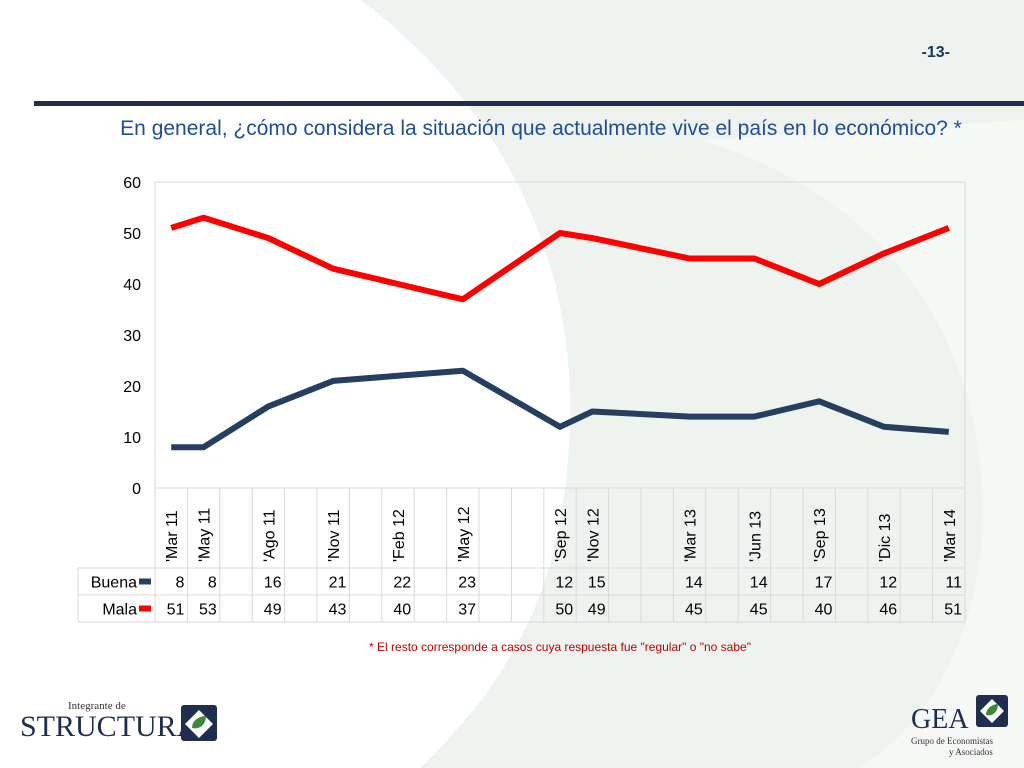  What do you see at coordinates (132, 438) in the screenshot?
I see `y-tick-label: 10` at bounding box center [132, 438].